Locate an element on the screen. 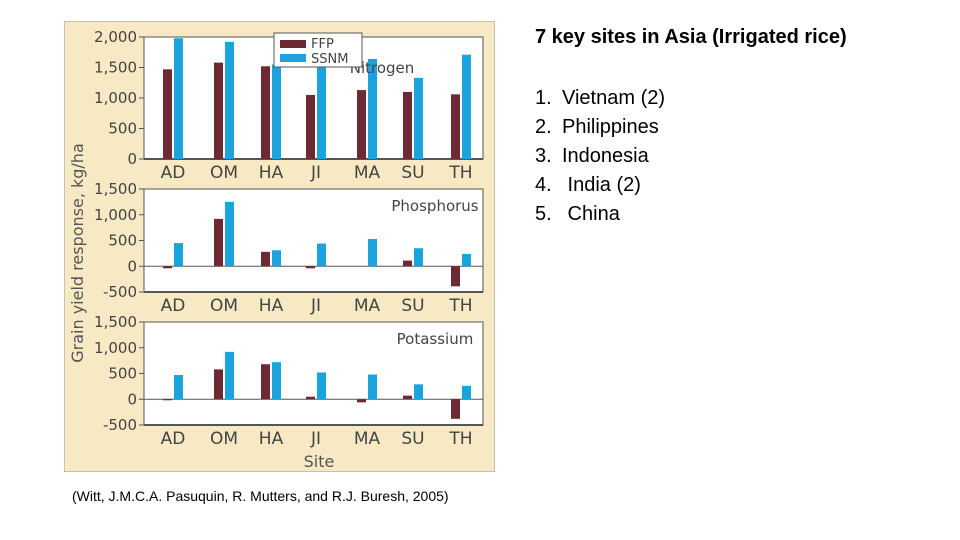 Image resolution: width=960 pixels, height=540 pixels. slide-title: 7 key sites in Asia (Irrigated rice) is located at coordinates (691, 37).